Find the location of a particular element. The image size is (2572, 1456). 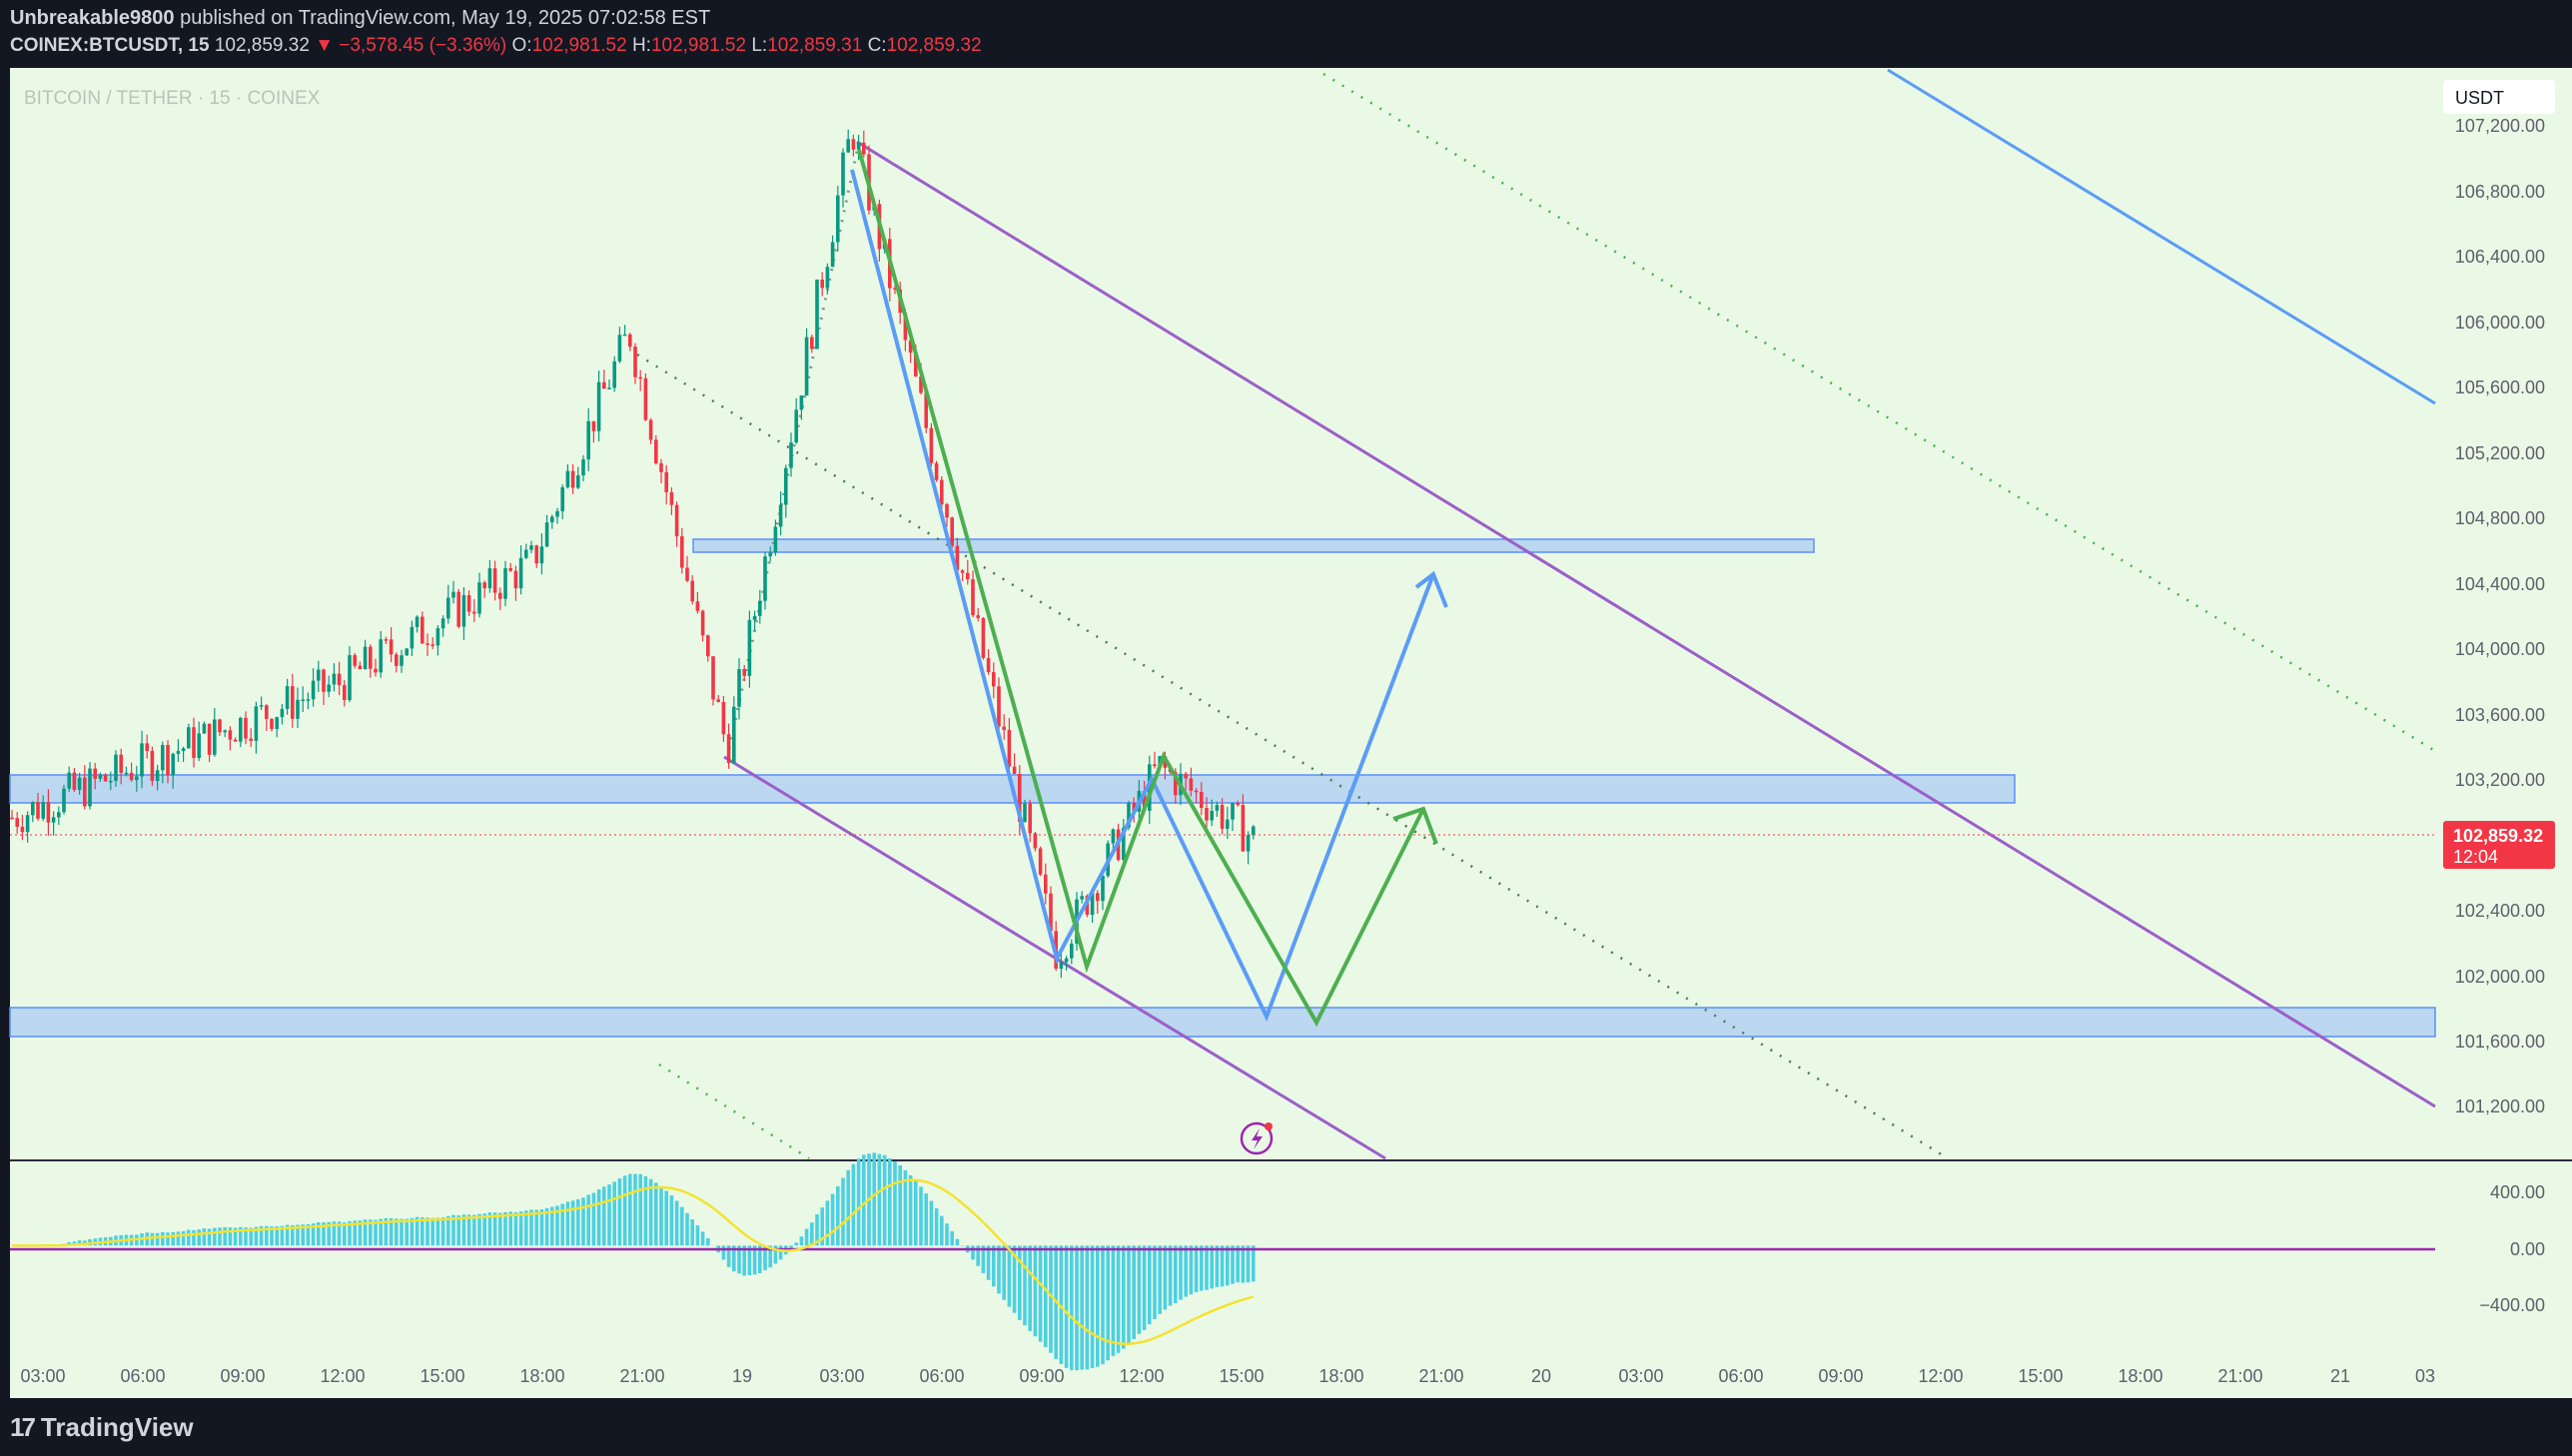

author-name: Unbreakable9800 is located at coordinates (92, 18).